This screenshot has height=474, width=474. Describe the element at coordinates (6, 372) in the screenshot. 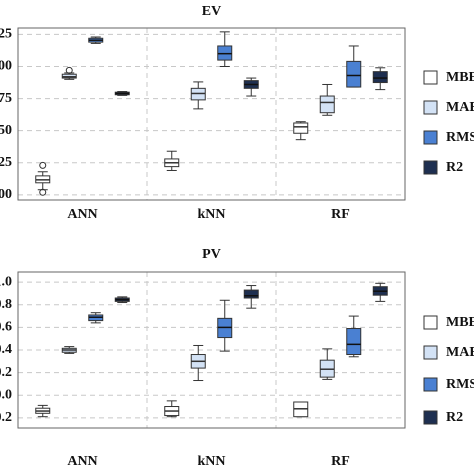

I see `y-tick-label: 0.2` at that location.